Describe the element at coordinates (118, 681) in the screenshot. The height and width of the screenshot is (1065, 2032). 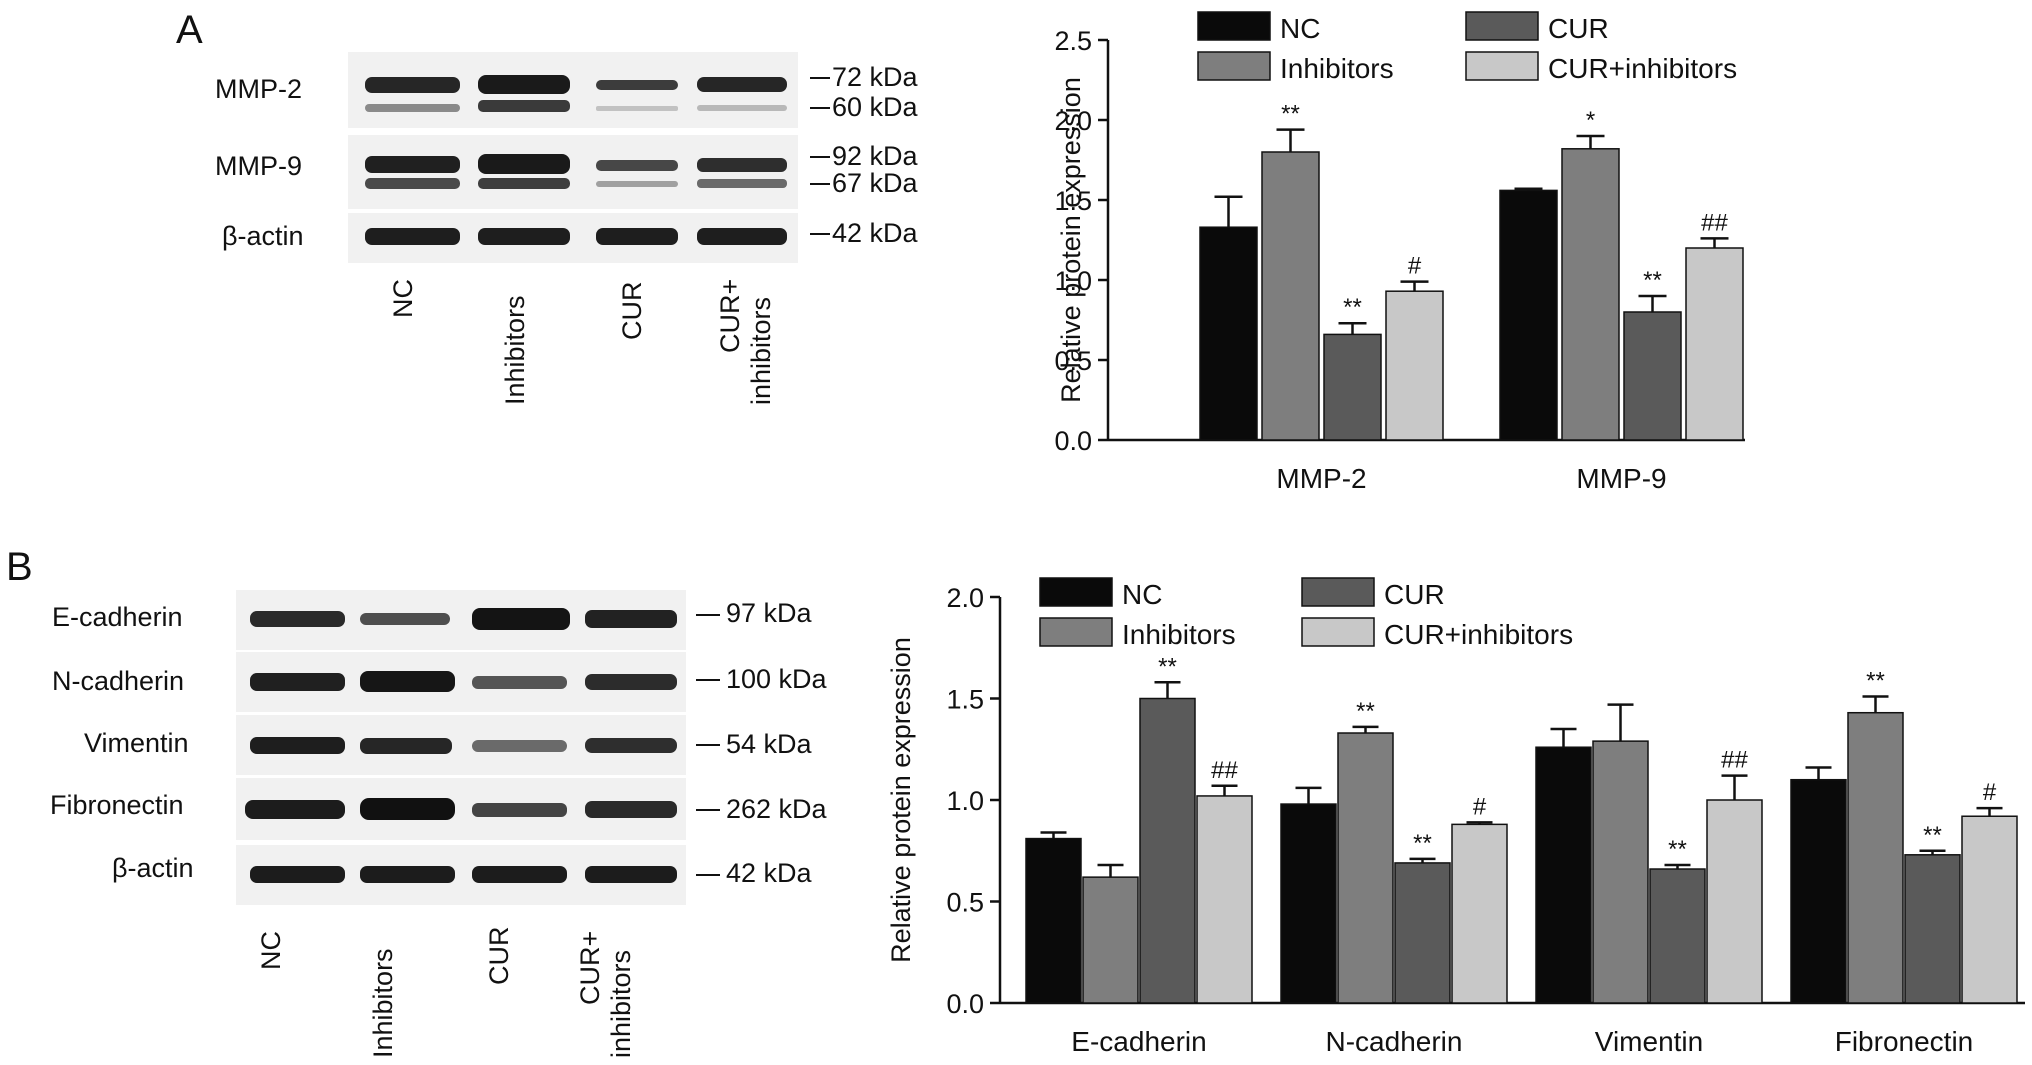
I see `protein-label-ncadherin: N-cadherin` at that location.